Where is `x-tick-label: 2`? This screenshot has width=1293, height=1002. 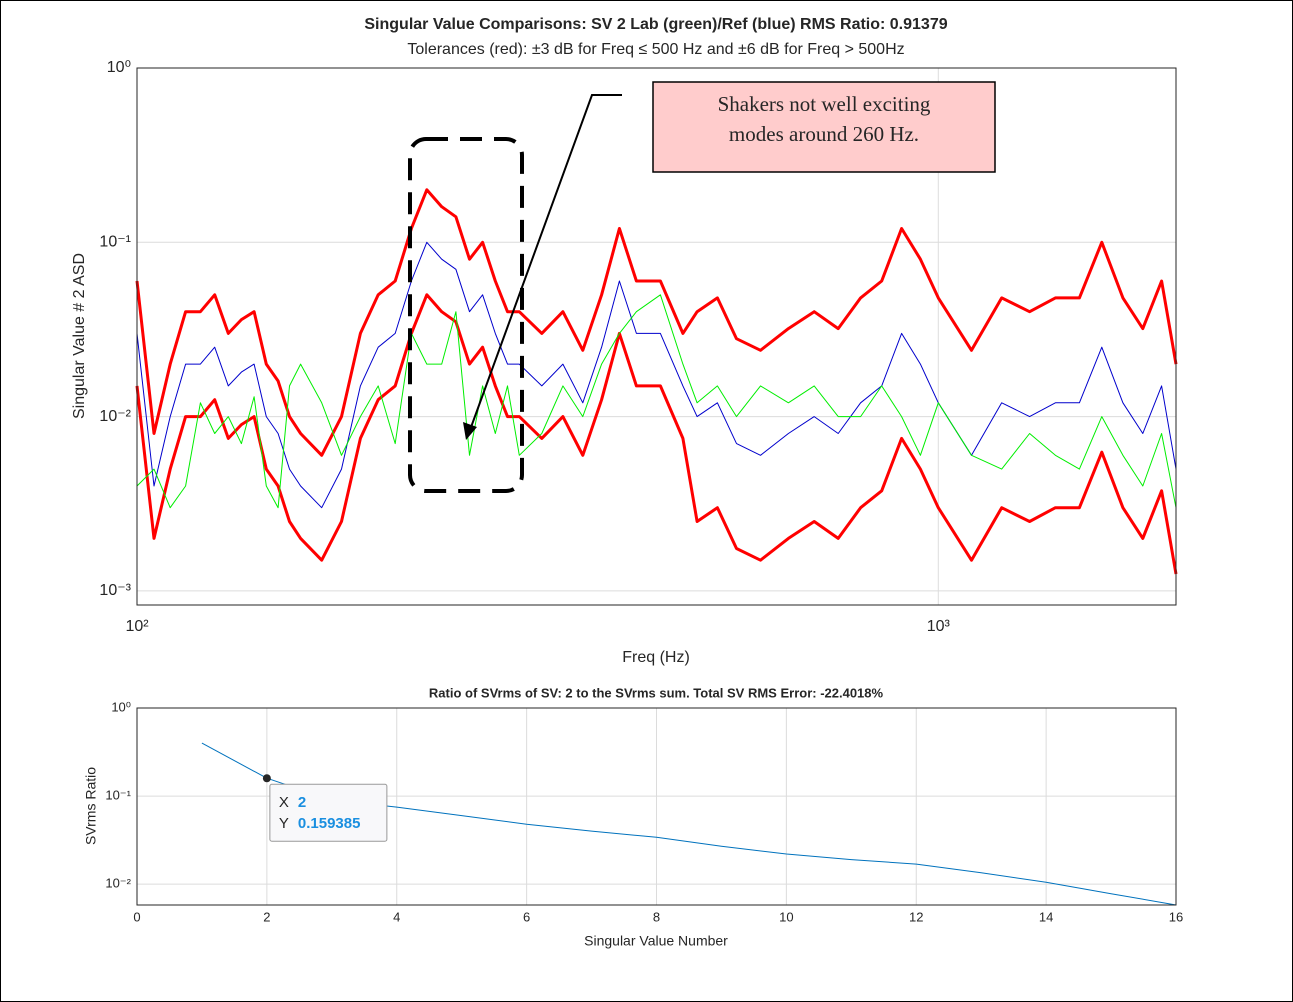 x-tick-label: 2 is located at coordinates (266, 916).